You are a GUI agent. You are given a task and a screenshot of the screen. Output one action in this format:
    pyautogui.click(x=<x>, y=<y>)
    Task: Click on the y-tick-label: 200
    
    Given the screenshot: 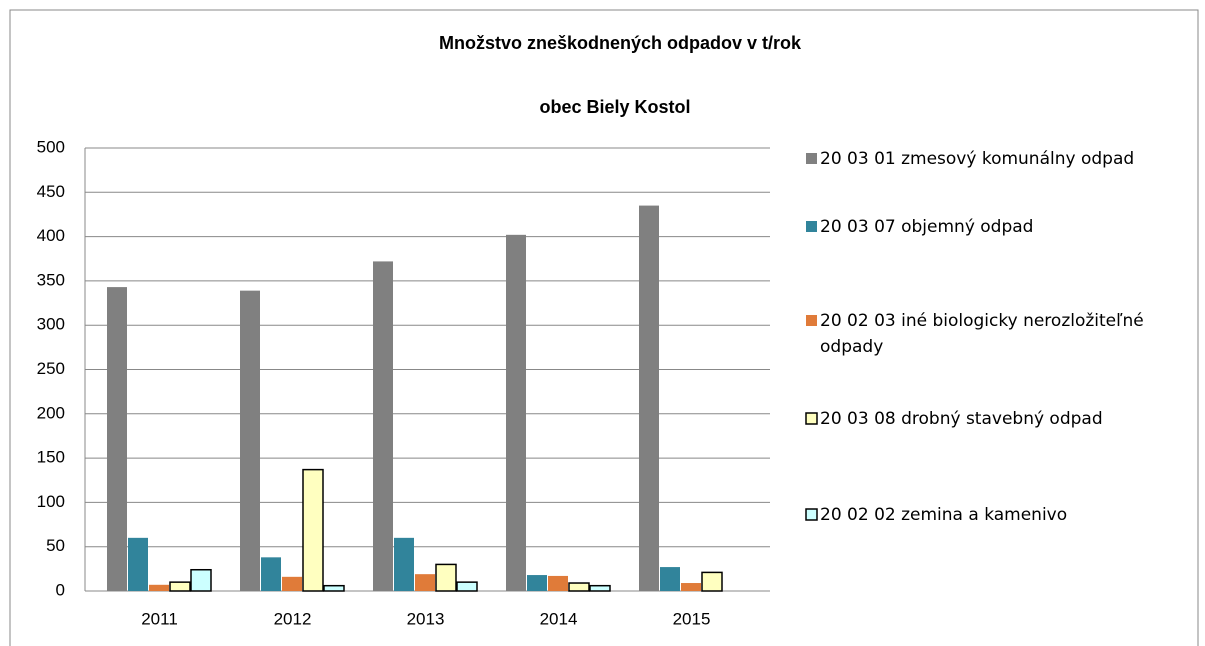 What is the action you would take?
    pyautogui.click(x=51, y=412)
    